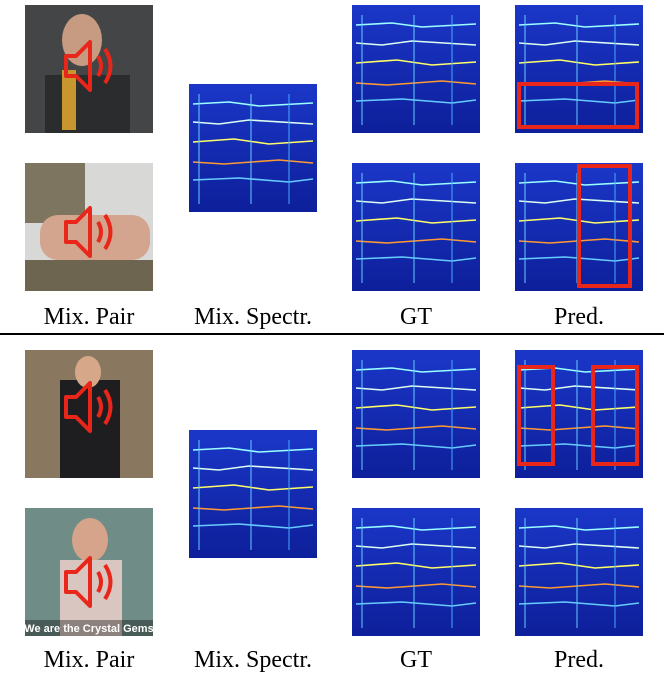 This screenshot has width=664, height=677. I want to click on frame: We are the Crystal Gems, so click(89, 572).